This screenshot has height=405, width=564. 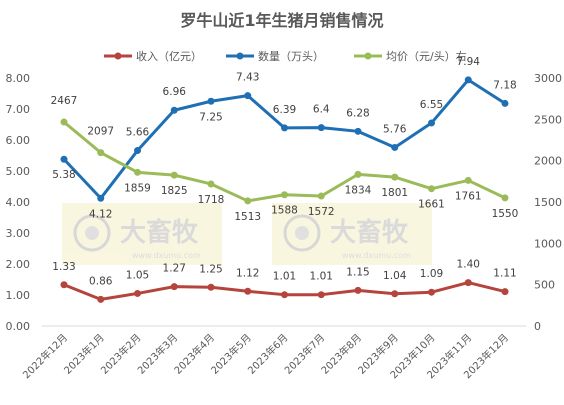 What do you see at coordinates (321, 110) in the screenshot?
I see `data-label: 6.4` at bounding box center [321, 110].